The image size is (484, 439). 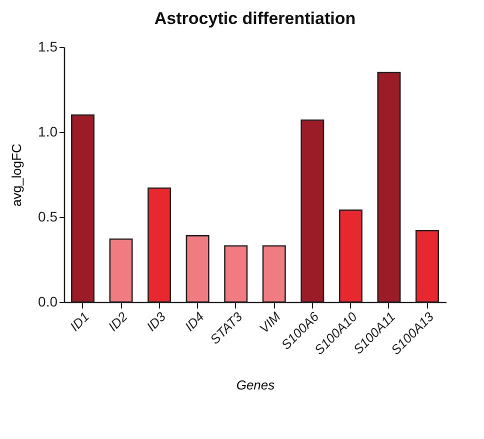 I want to click on x-tick-label: VIM, so click(x=270, y=322).